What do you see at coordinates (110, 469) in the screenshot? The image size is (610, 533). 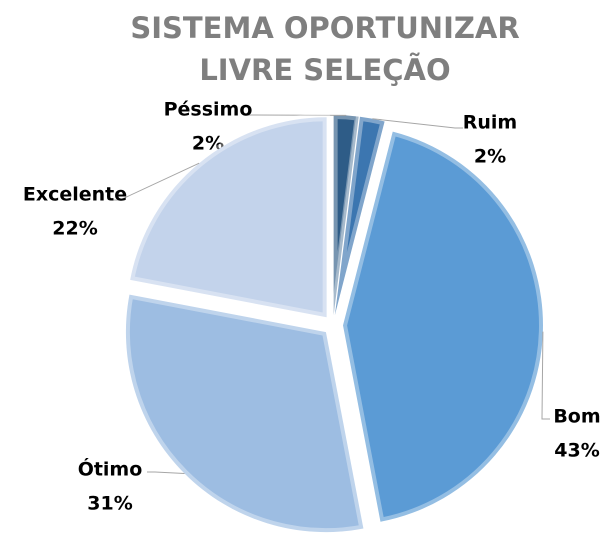 I see `data-label-name: Ótimo` at bounding box center [110, 469].